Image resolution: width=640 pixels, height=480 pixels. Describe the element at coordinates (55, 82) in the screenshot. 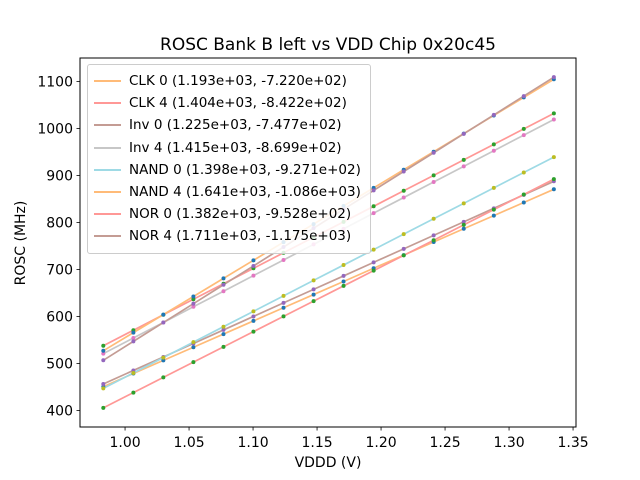

I see `y-tick-label: 1100` at that location.